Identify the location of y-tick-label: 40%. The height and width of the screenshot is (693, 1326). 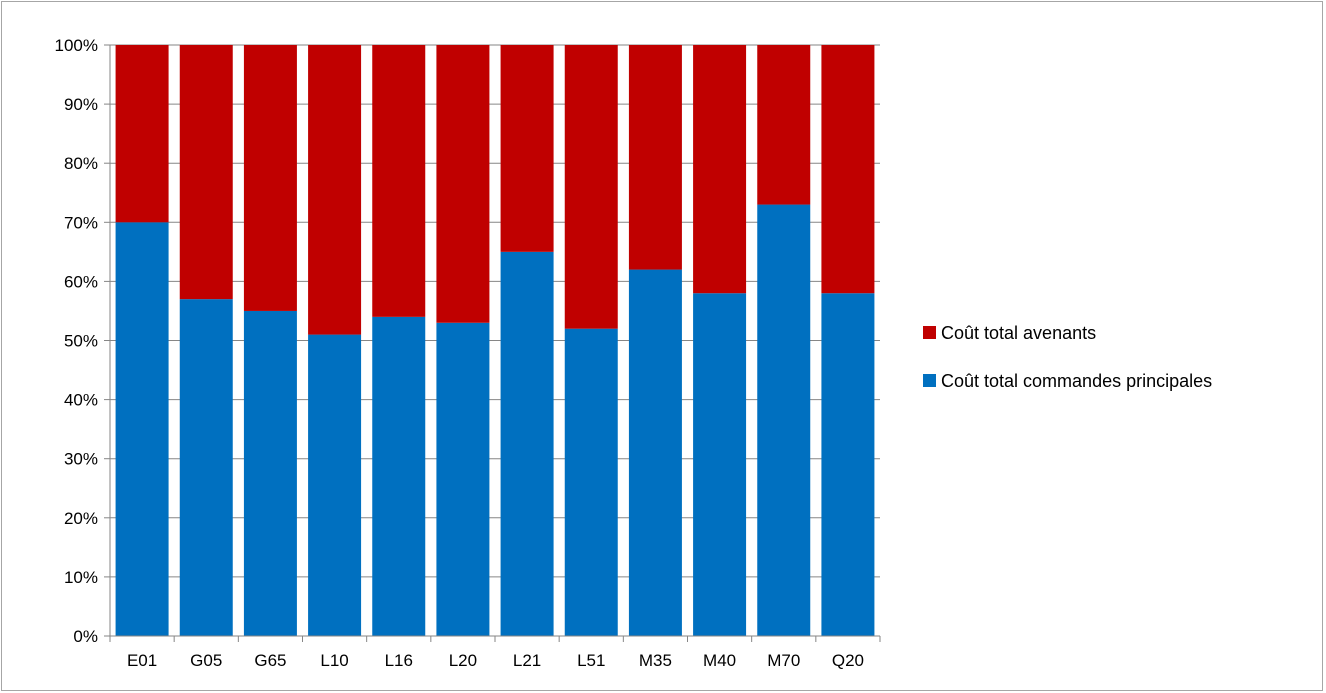
(81, 400).